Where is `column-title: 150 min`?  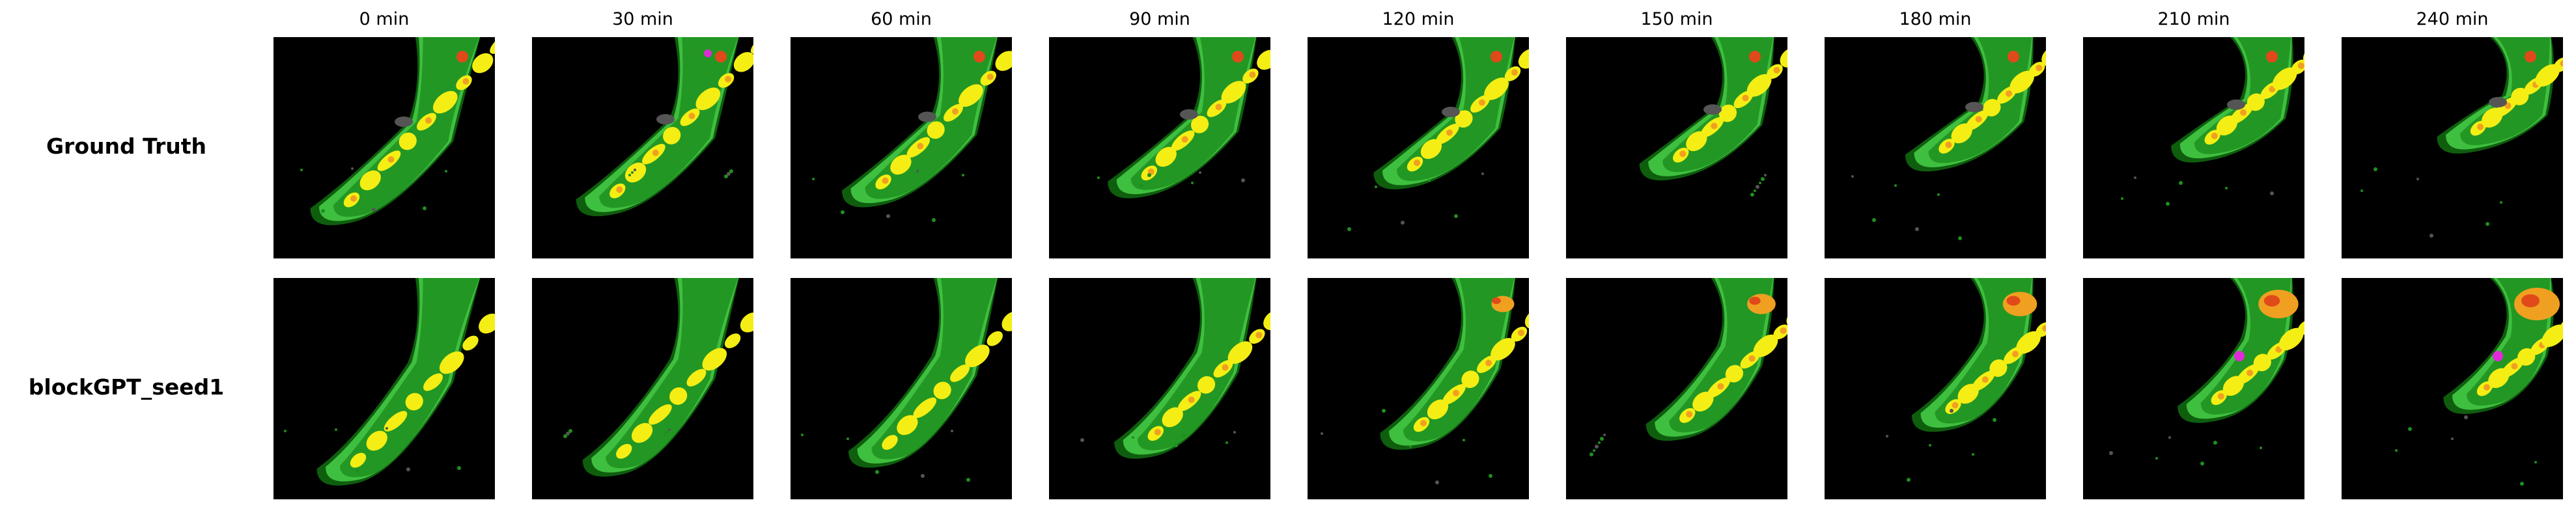 column-title: 150 min is located at coordinates (1677, 19).